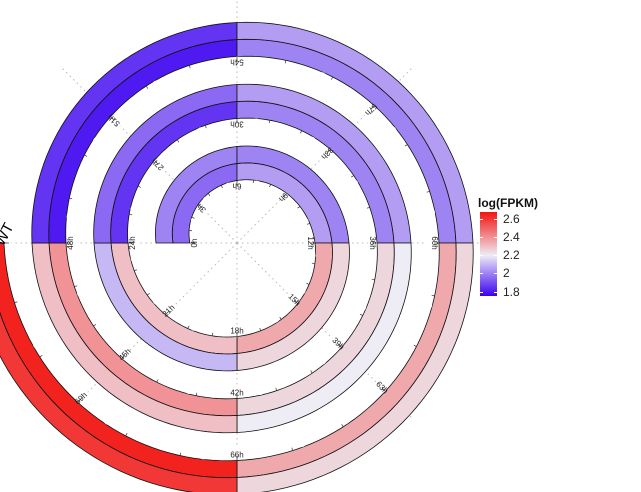  I want to click on time-label: 36h, so click(372, 242).